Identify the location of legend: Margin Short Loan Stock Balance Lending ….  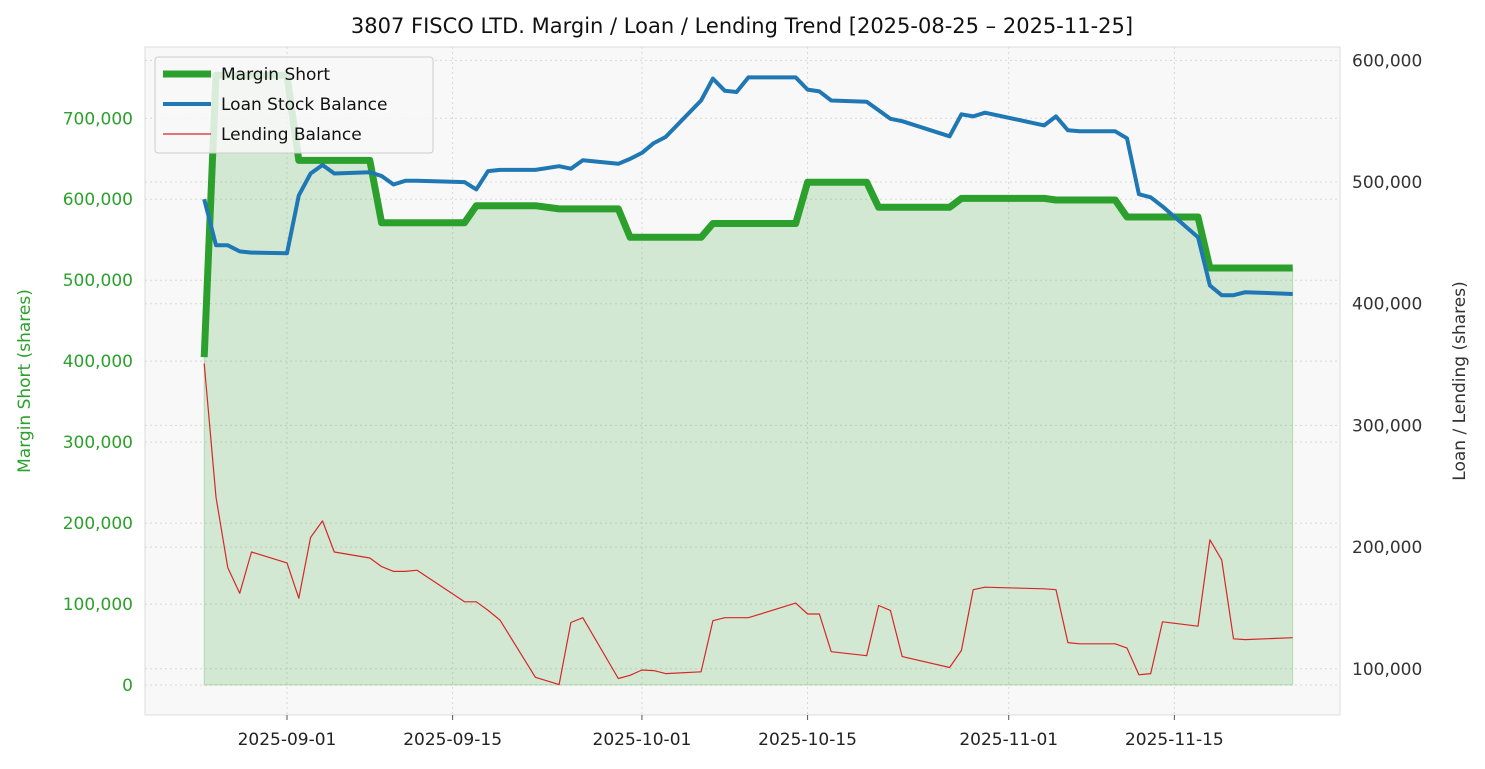
(294, 105).